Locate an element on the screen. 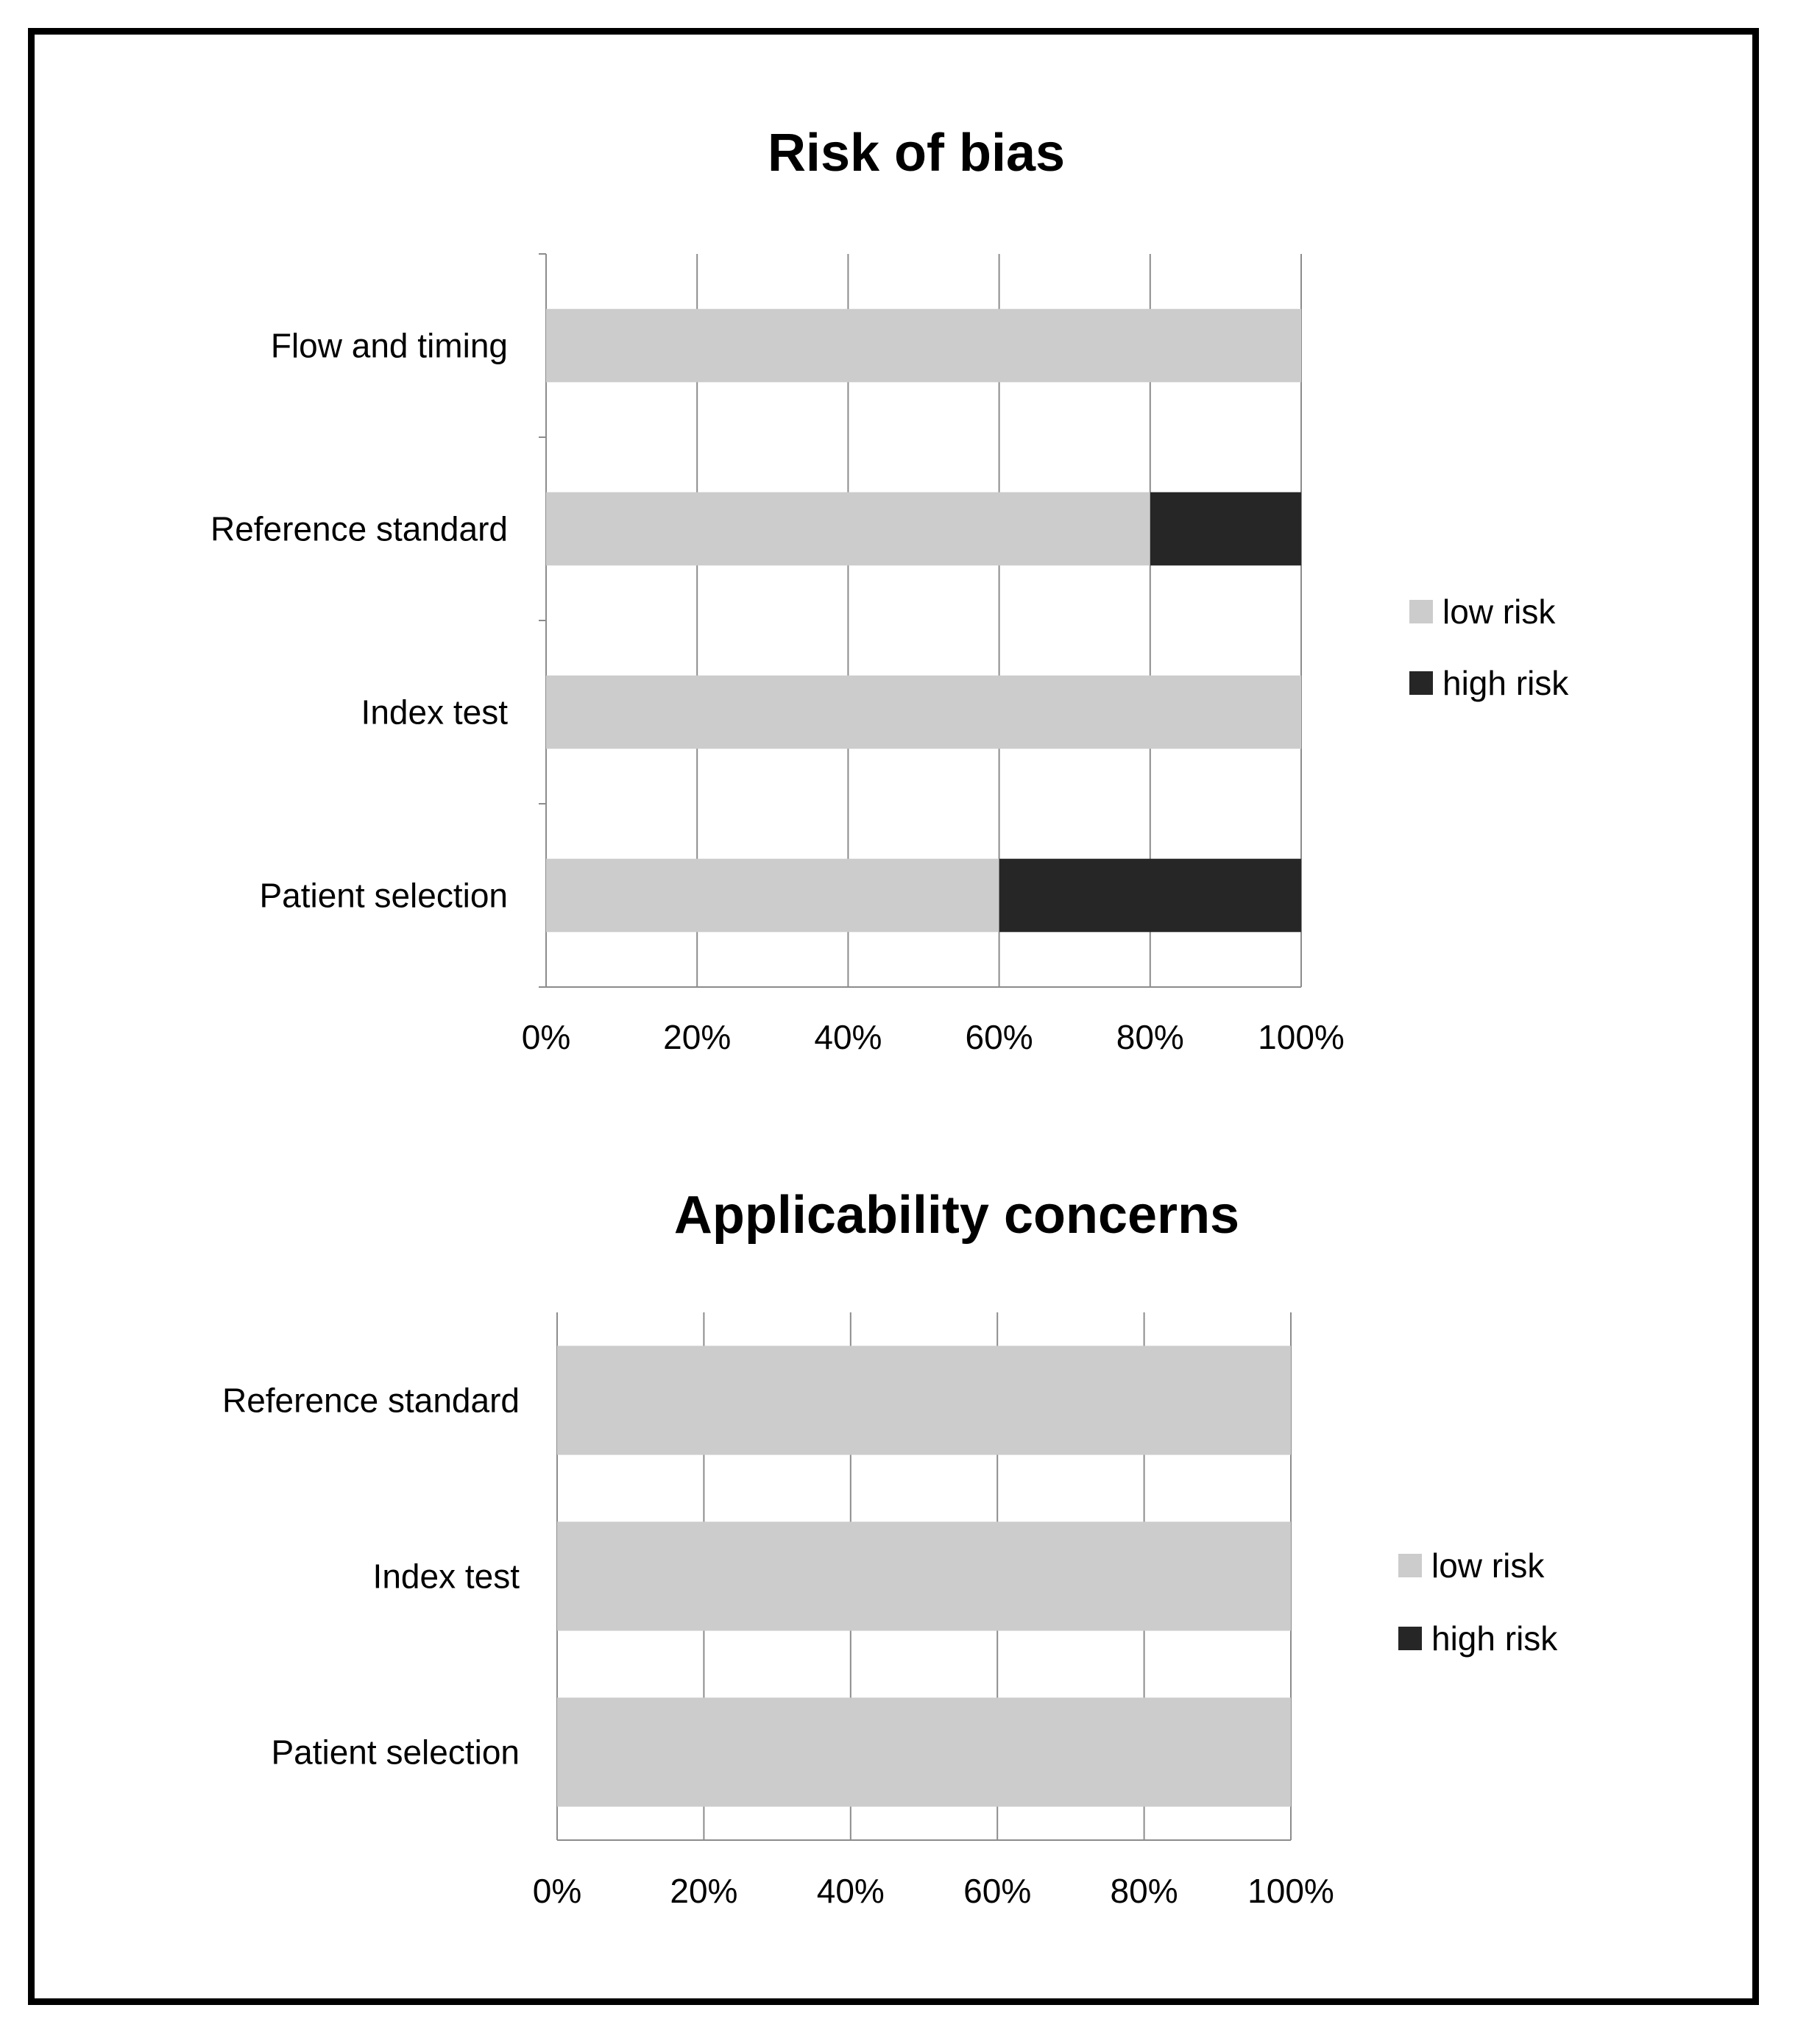 The image size is (1795, 2044). chart-title: Applicability concerns is located at coordinates (957, 1215).